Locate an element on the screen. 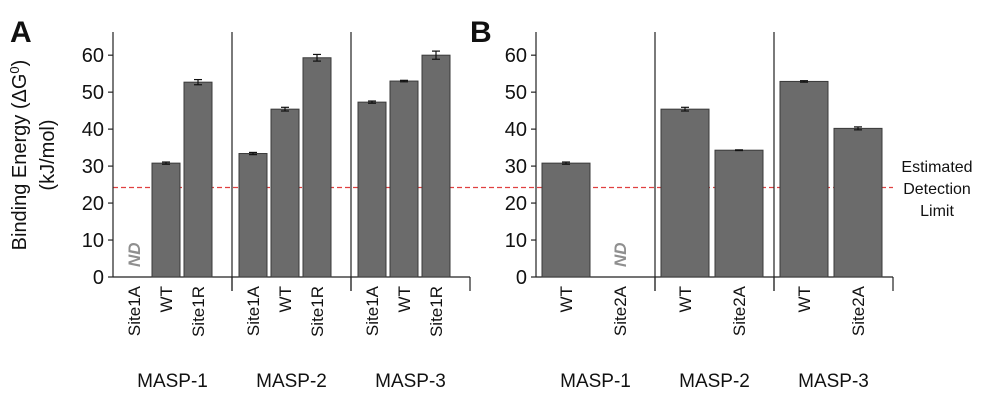 The width and height of the screenshot is (985, 394). y-axis-label-line1: Binding Energy (ΔG0) is located at coordinates (19, 155).